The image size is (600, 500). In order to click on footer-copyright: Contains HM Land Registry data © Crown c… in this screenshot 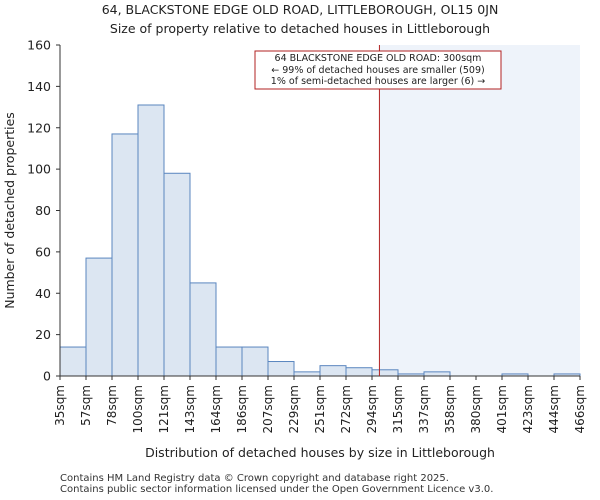, I will do `click(254, 478)`.